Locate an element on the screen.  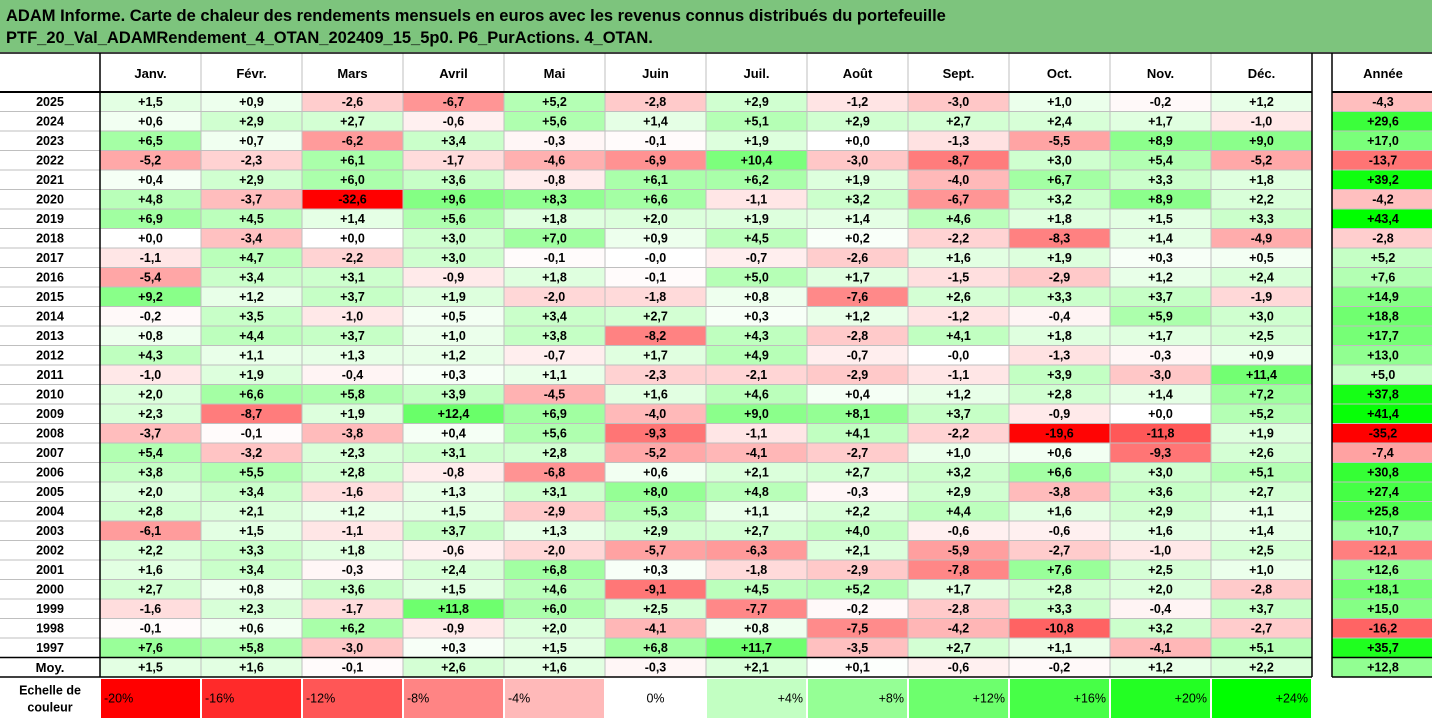
heat-cell-value: +0,5 is located at coordinates (1261, 258).